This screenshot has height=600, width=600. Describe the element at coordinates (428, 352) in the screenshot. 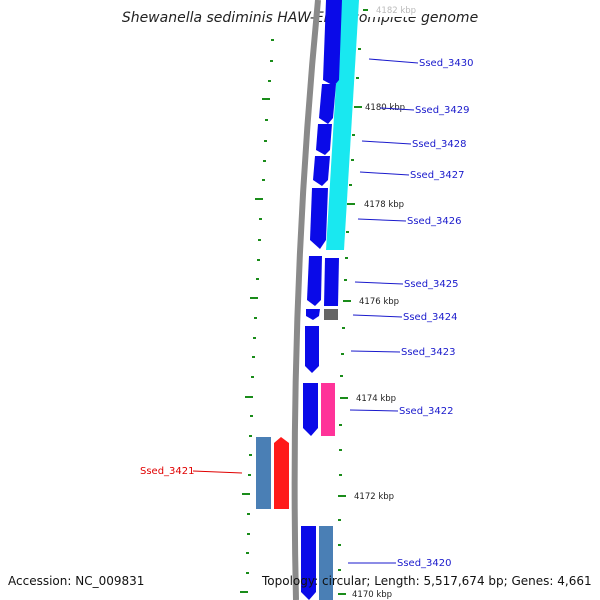

I see `label-ssed-3423: Ssed_3423` at that location.